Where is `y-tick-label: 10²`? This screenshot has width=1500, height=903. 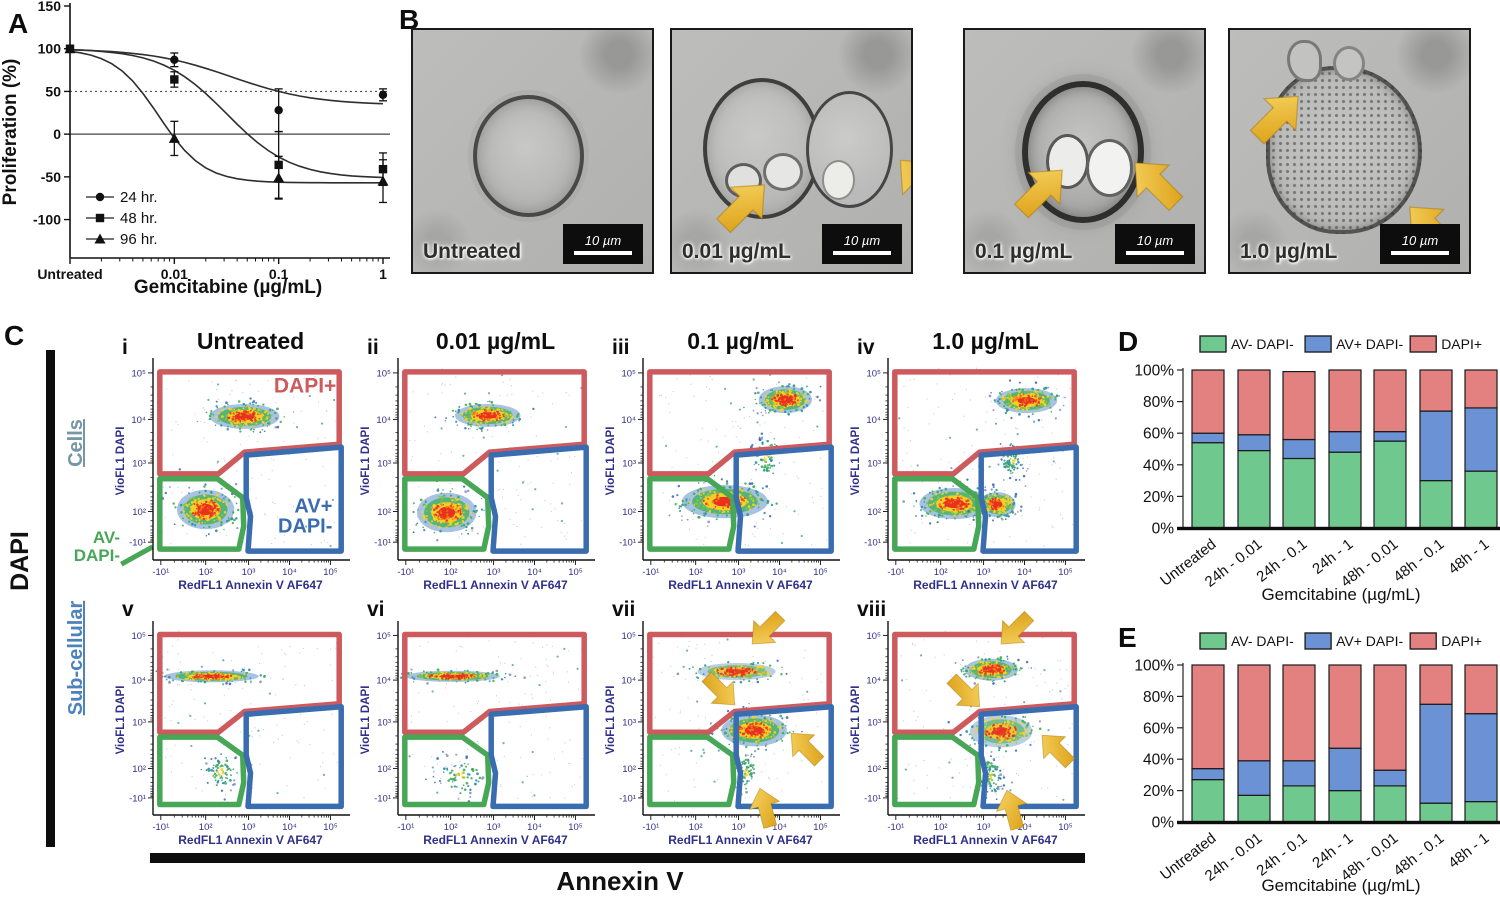
y-tick-label: 10² is located at coordinates (384, 769).